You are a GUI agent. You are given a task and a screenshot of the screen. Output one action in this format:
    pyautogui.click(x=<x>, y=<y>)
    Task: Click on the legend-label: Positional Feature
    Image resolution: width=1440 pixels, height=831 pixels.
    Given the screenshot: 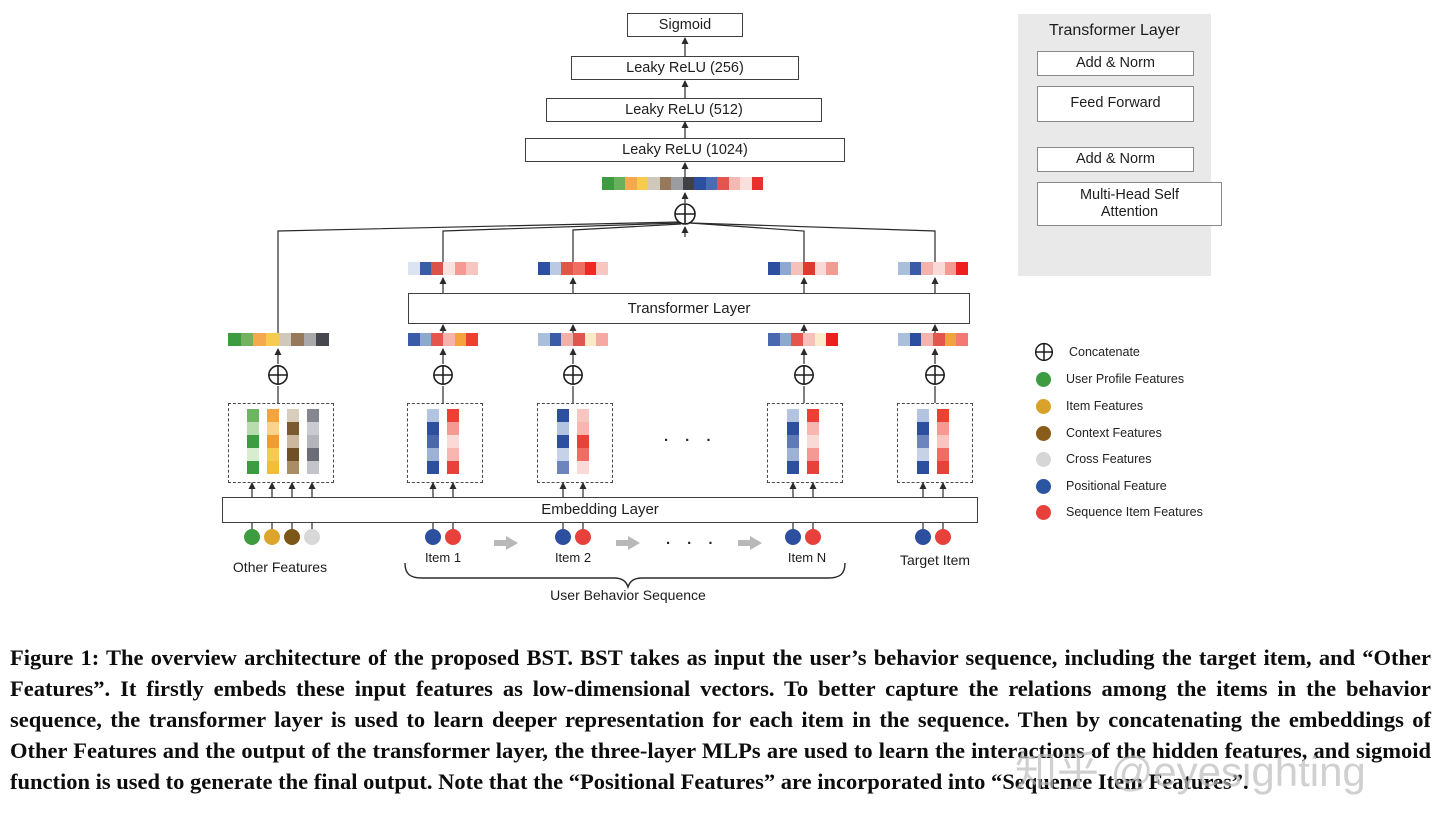 What is the action you would take?
    pyautogui.click(x=1116, y=486)
    